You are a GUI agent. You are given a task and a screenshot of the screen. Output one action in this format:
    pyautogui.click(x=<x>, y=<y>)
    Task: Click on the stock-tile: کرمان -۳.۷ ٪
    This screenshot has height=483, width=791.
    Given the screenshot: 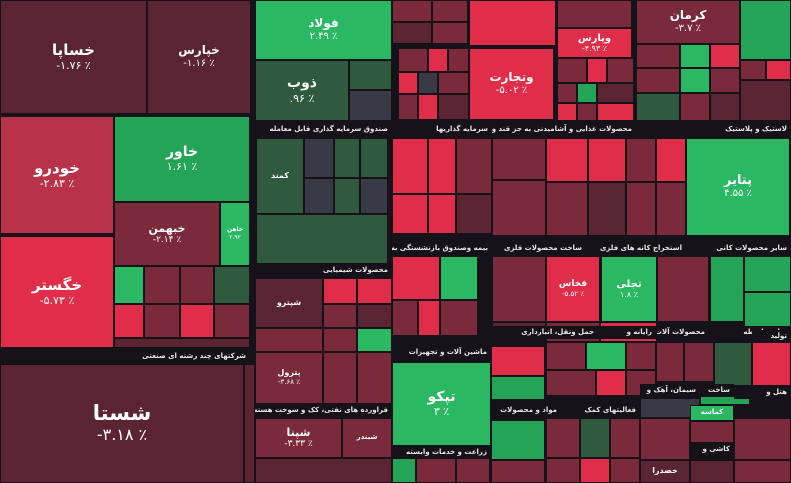 What is the action you would take?
    pyautogui.click(x=688, y=22)
    